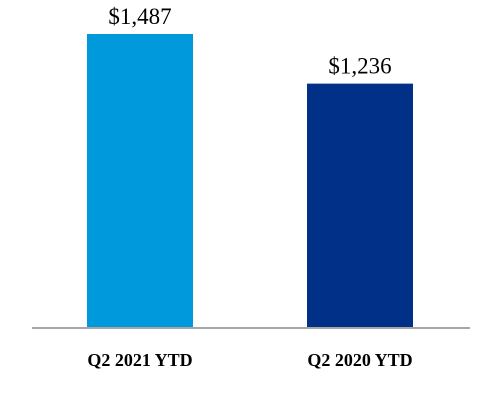 Image resolution: width=500 pixels, height=400 pixels. I want to click on bar-q2-2020-ytd, so click(360, 205).